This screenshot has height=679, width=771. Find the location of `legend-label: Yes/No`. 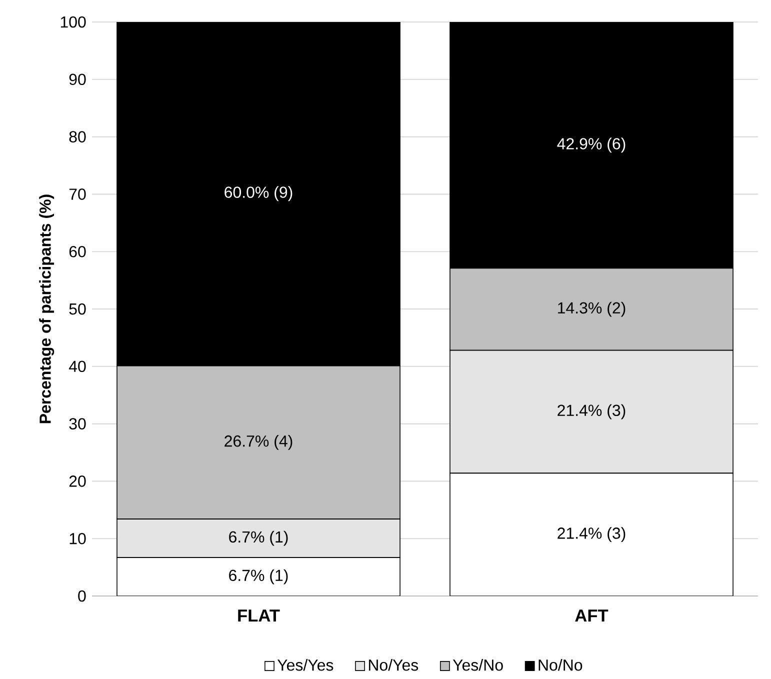

legend-label: Yes/No is located at coordinates (477, 665).